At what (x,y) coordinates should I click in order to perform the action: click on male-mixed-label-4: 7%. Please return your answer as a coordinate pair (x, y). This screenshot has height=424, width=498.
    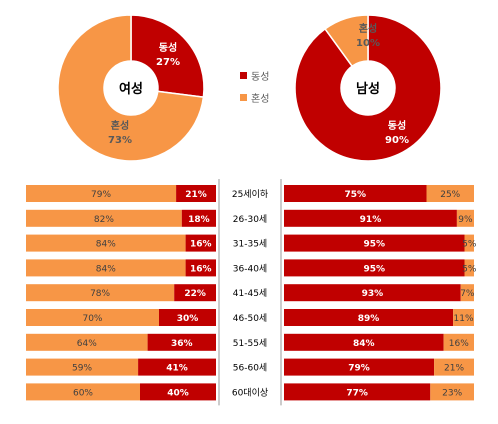
    Looking at the image, I should click on (467, 294).